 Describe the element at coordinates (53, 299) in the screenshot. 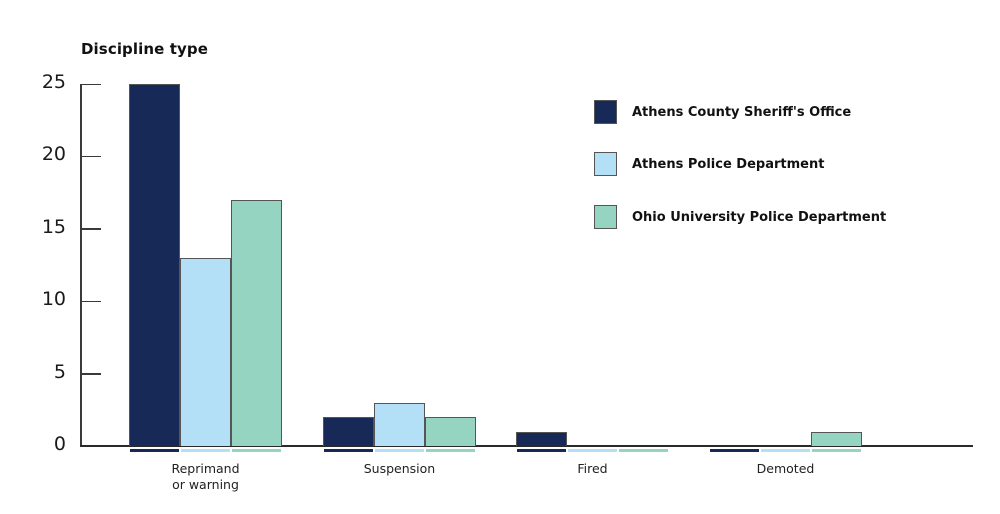

I see `y-tick-label: 10` at that location.